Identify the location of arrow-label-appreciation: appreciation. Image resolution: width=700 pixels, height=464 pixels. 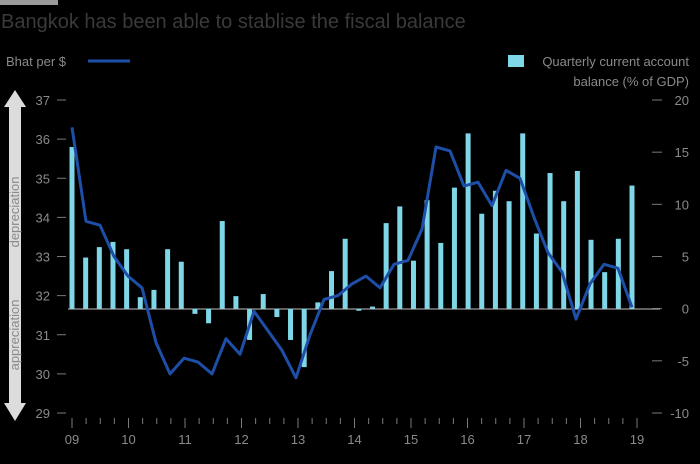
(14, 335).